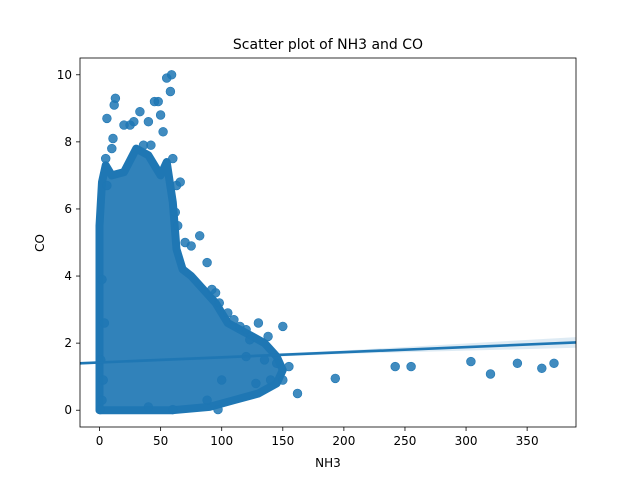 The image size is (640, 480). I want to click on x-tick-label: 0, so click(100, 441).